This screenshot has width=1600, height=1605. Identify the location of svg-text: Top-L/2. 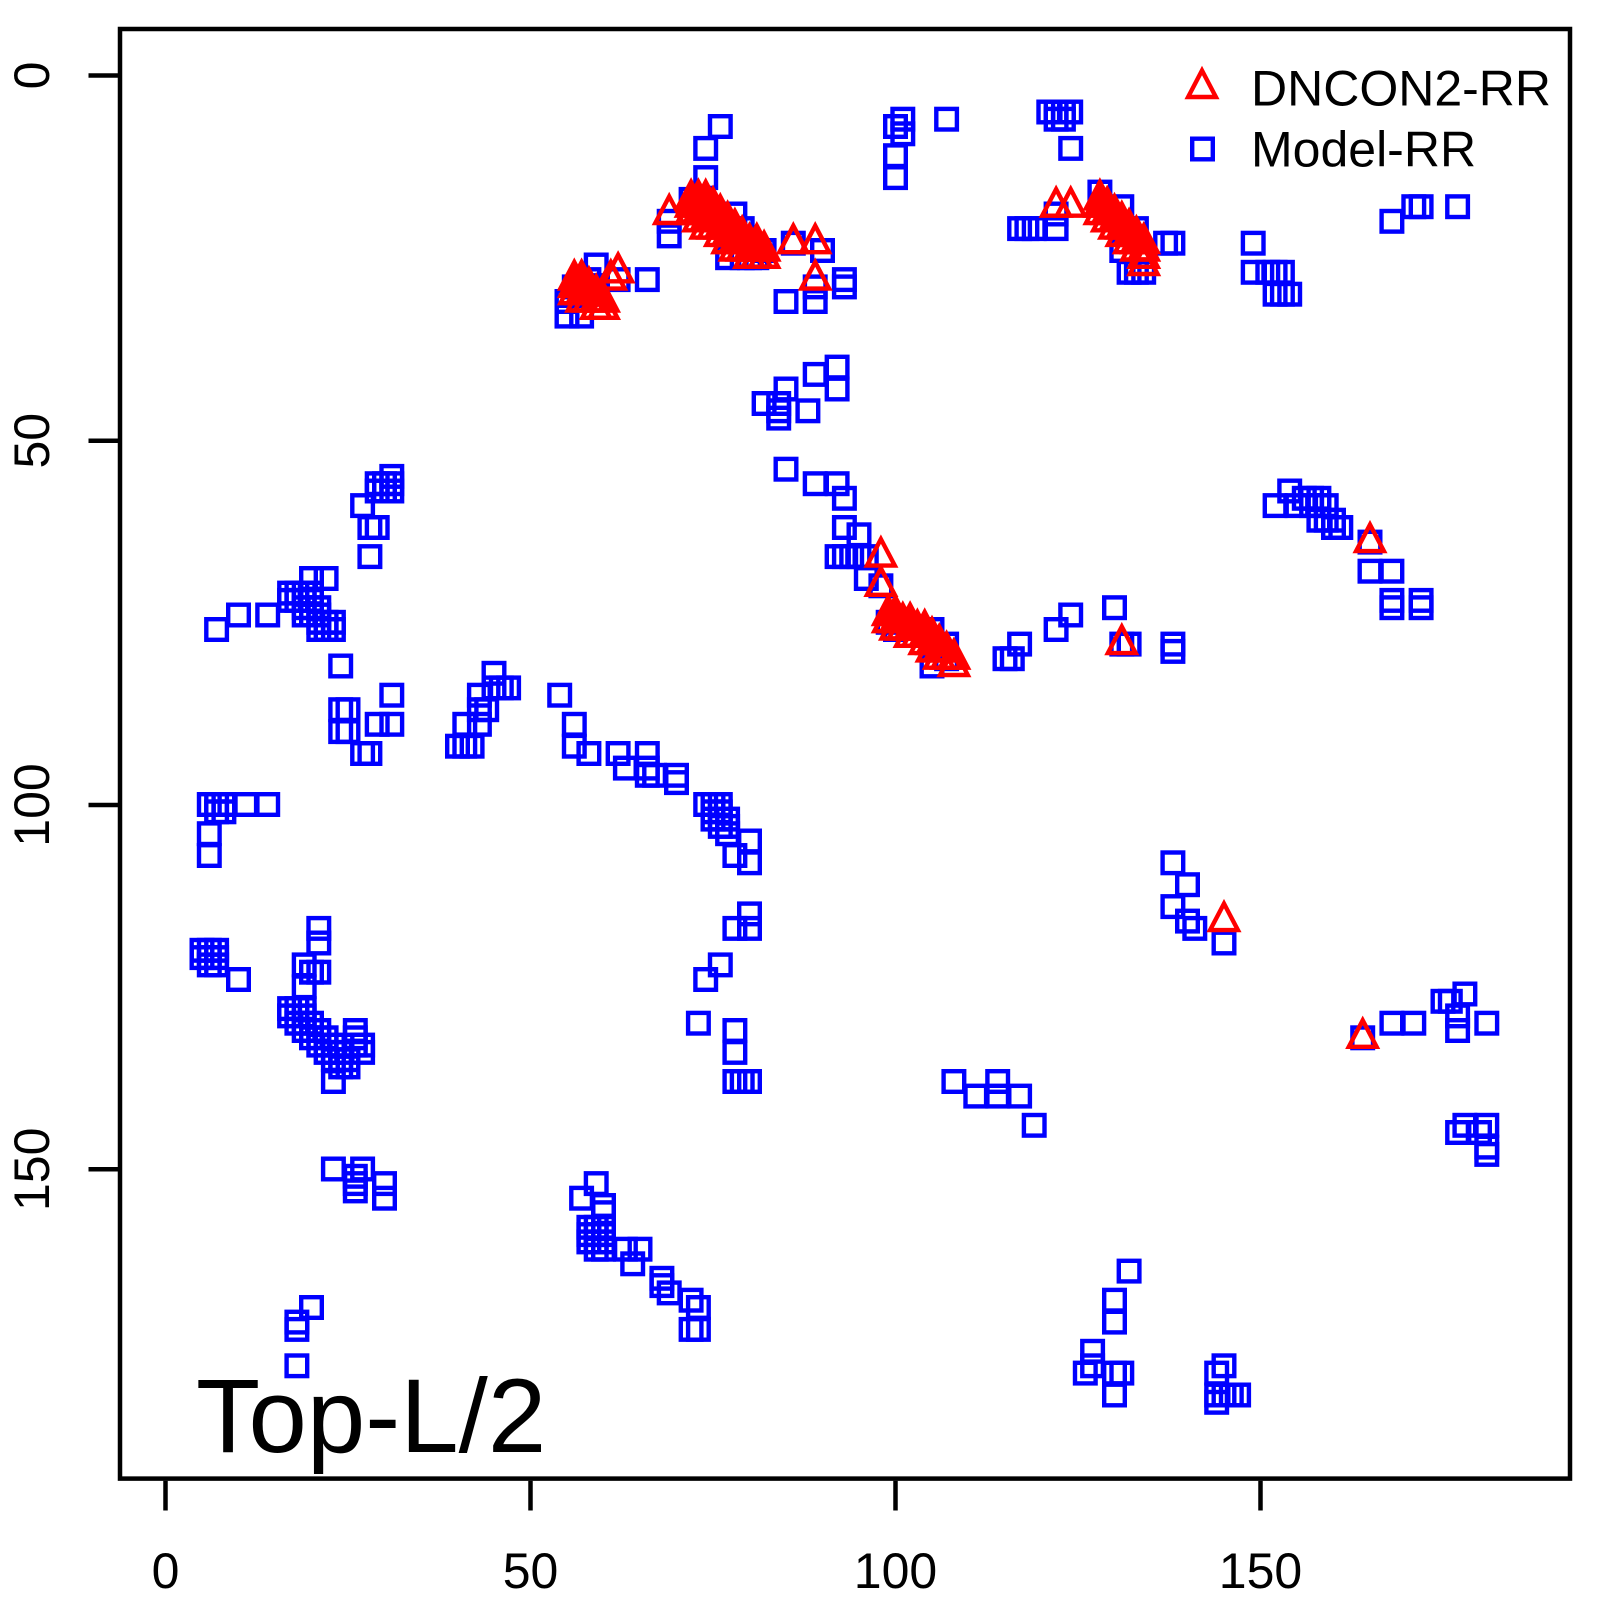
(371, 1416).